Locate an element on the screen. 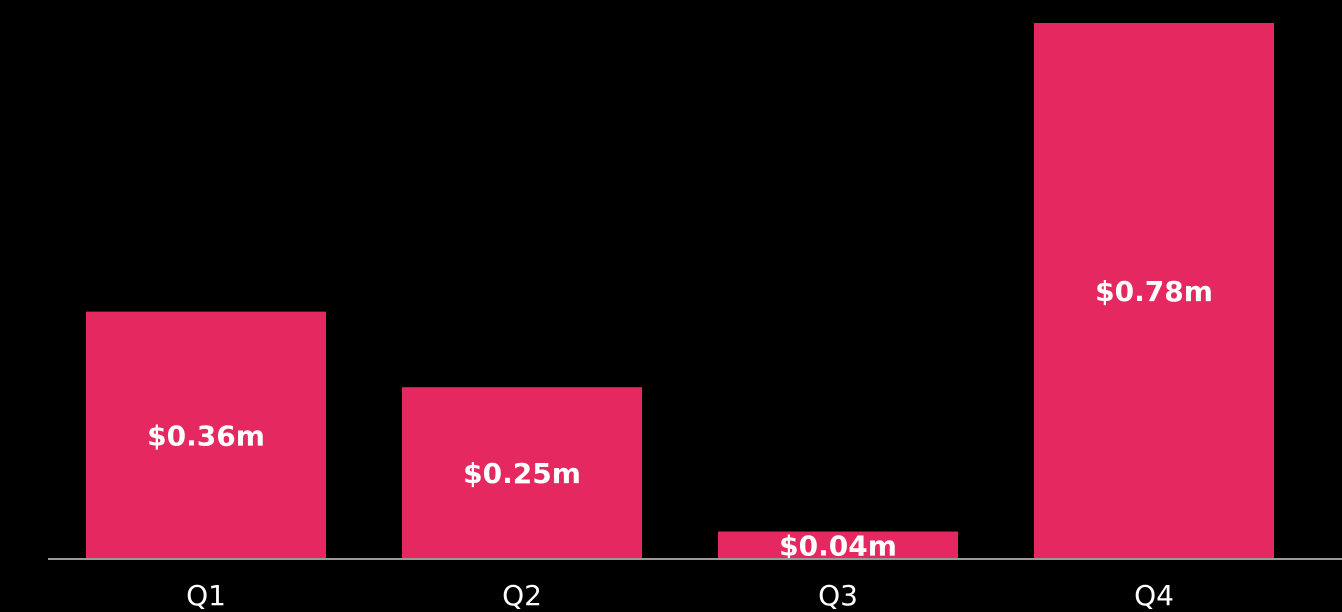 The image size is (1342, 612). value-label: $0.25m is located at coordinates (522, 473).